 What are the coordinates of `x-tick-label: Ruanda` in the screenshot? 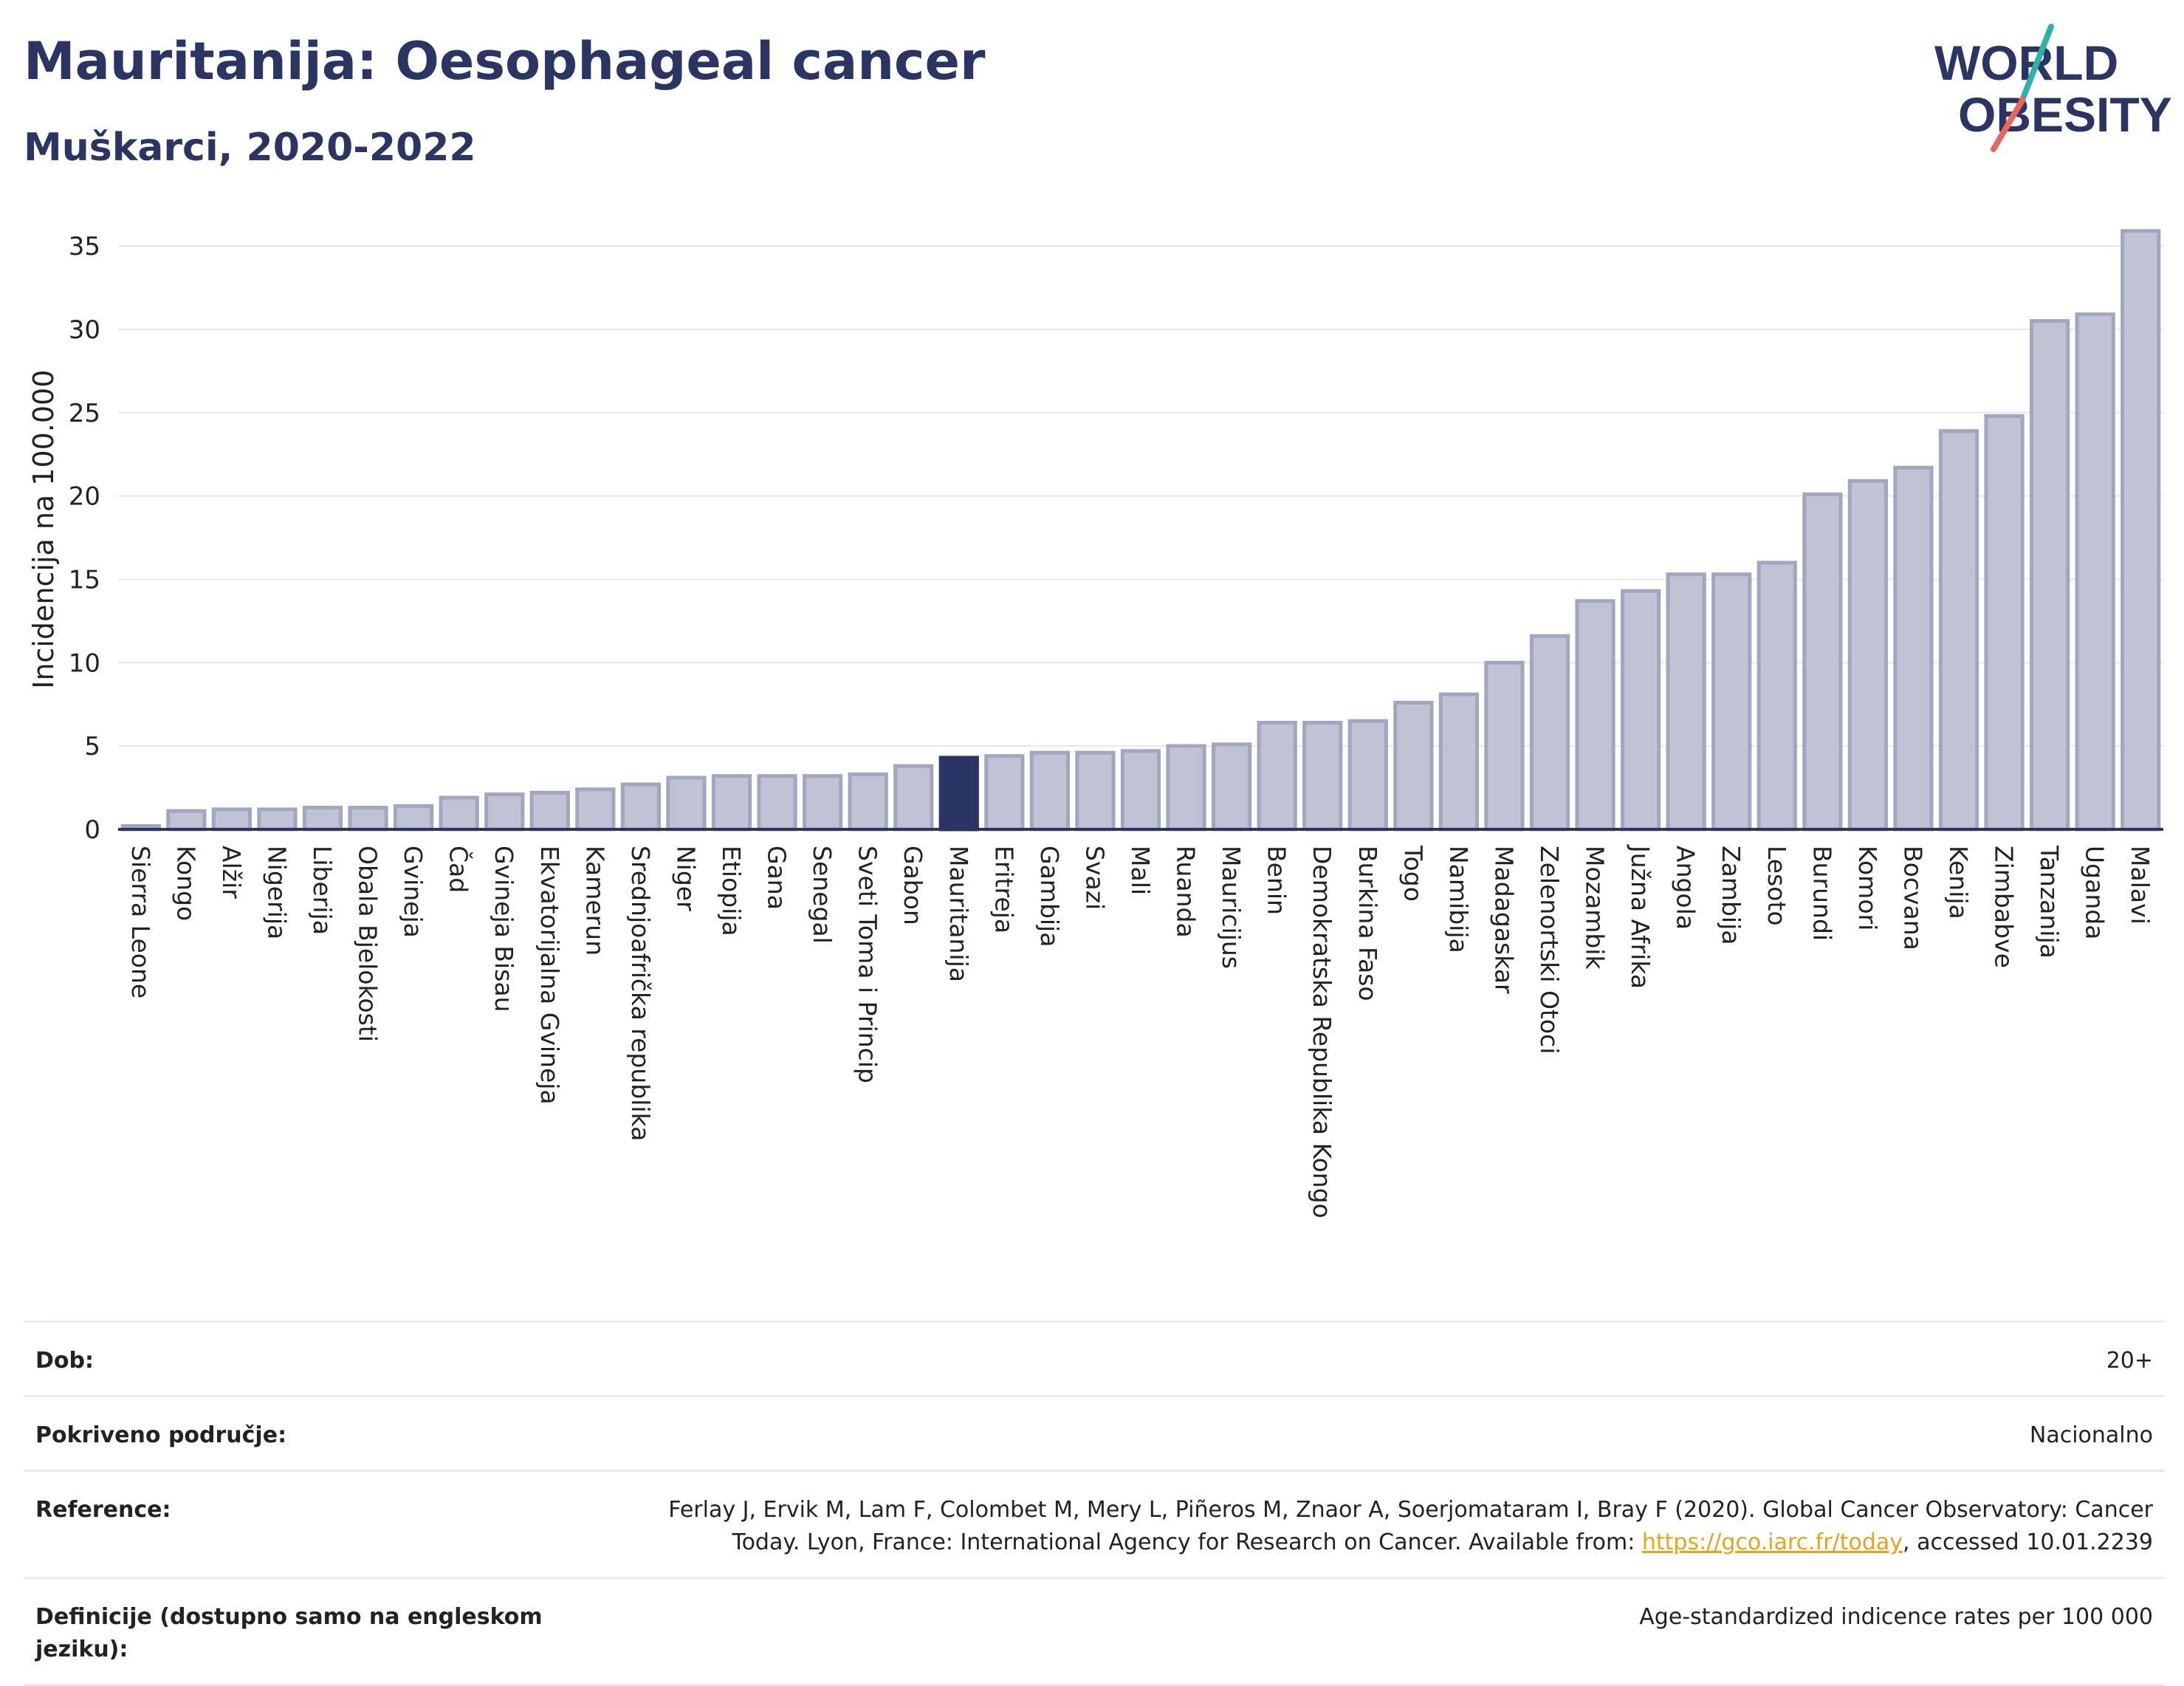 It's located at (1187, 892).